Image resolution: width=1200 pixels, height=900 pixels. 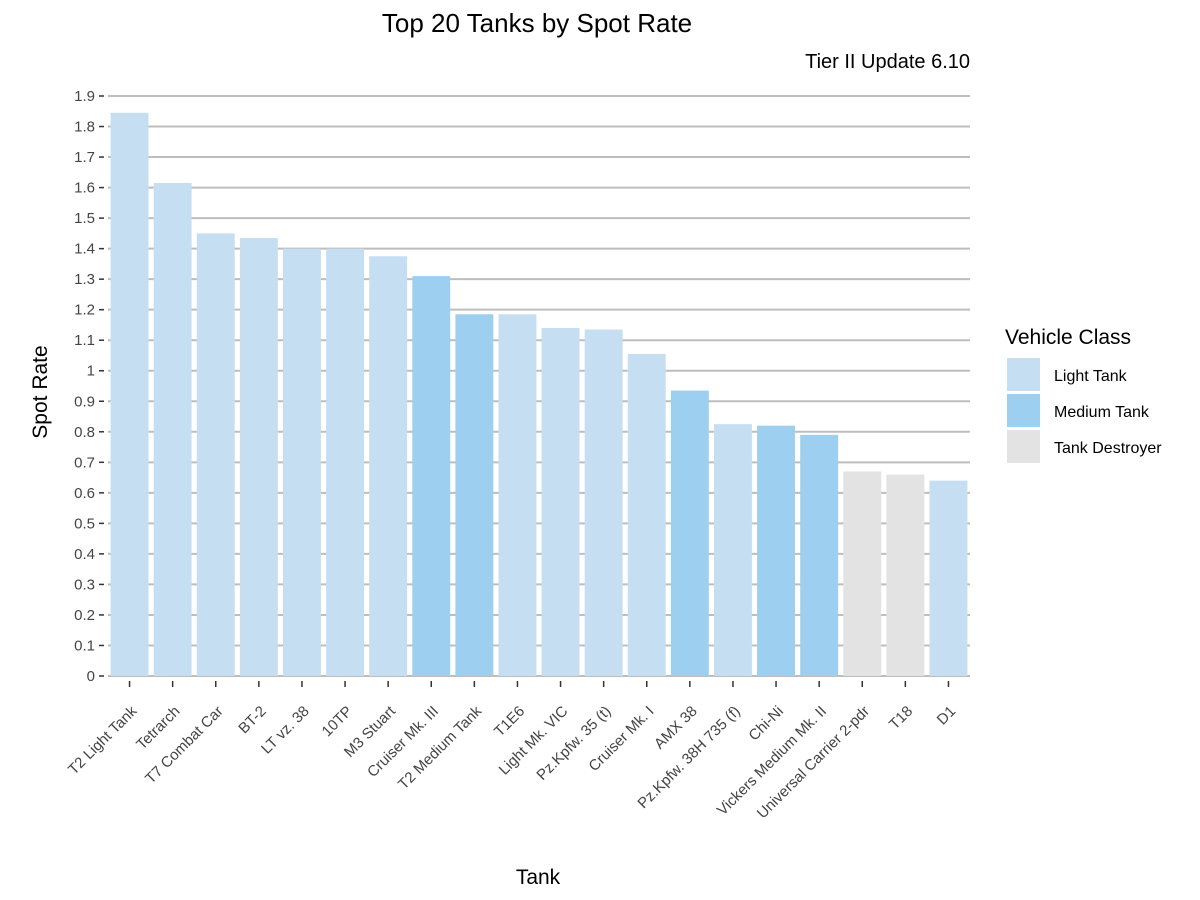 I want to click on legend-title: Vehicle Class, so click(x=1068, y=337).